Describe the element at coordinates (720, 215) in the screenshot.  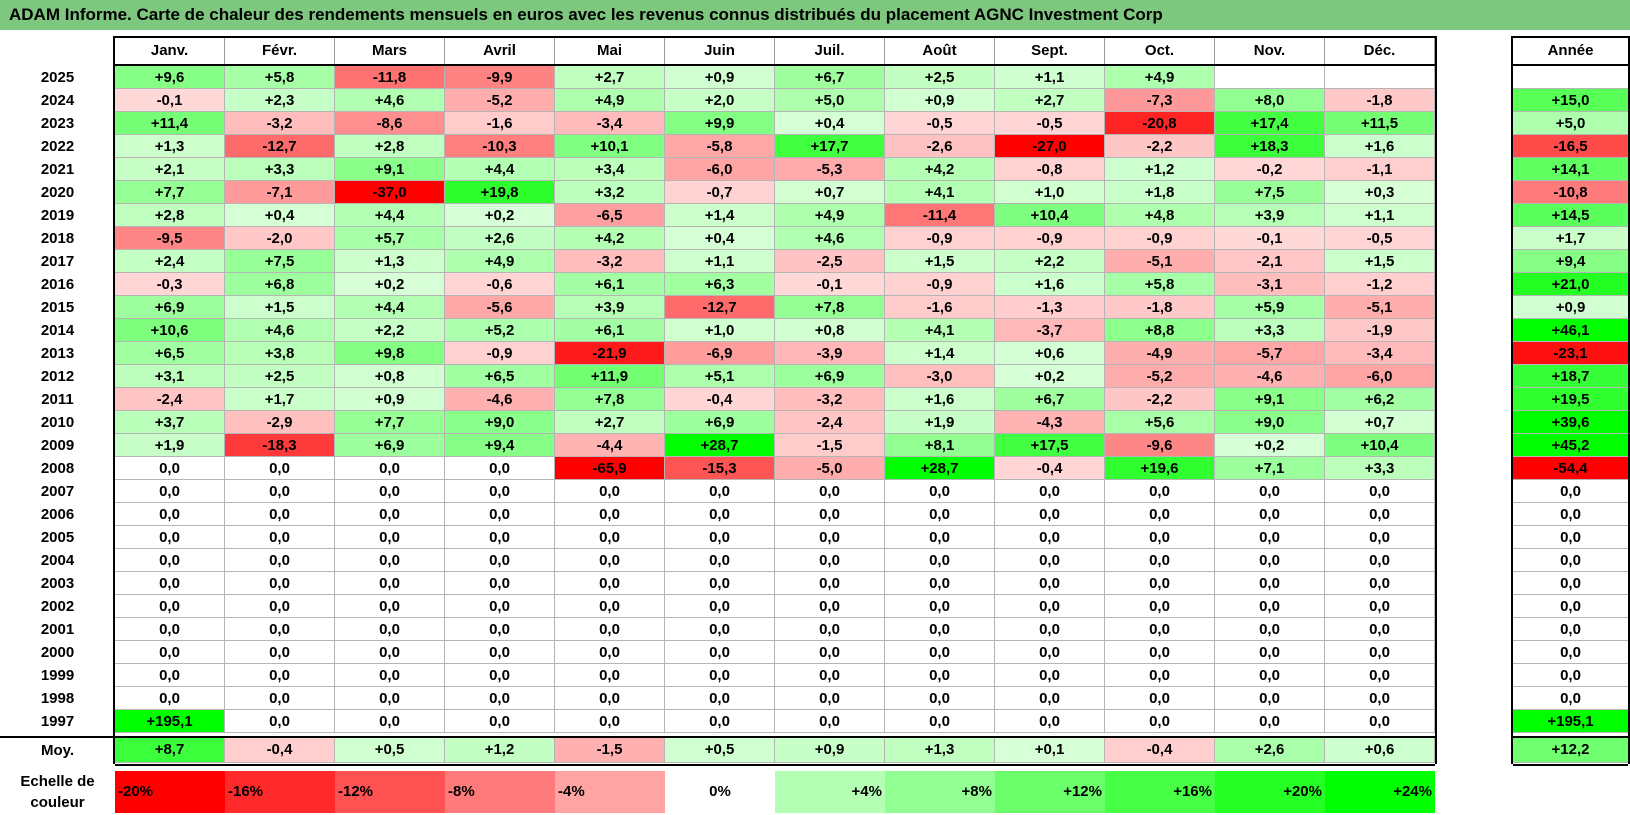
I see `heatmap-cell: +1,4` at that location.